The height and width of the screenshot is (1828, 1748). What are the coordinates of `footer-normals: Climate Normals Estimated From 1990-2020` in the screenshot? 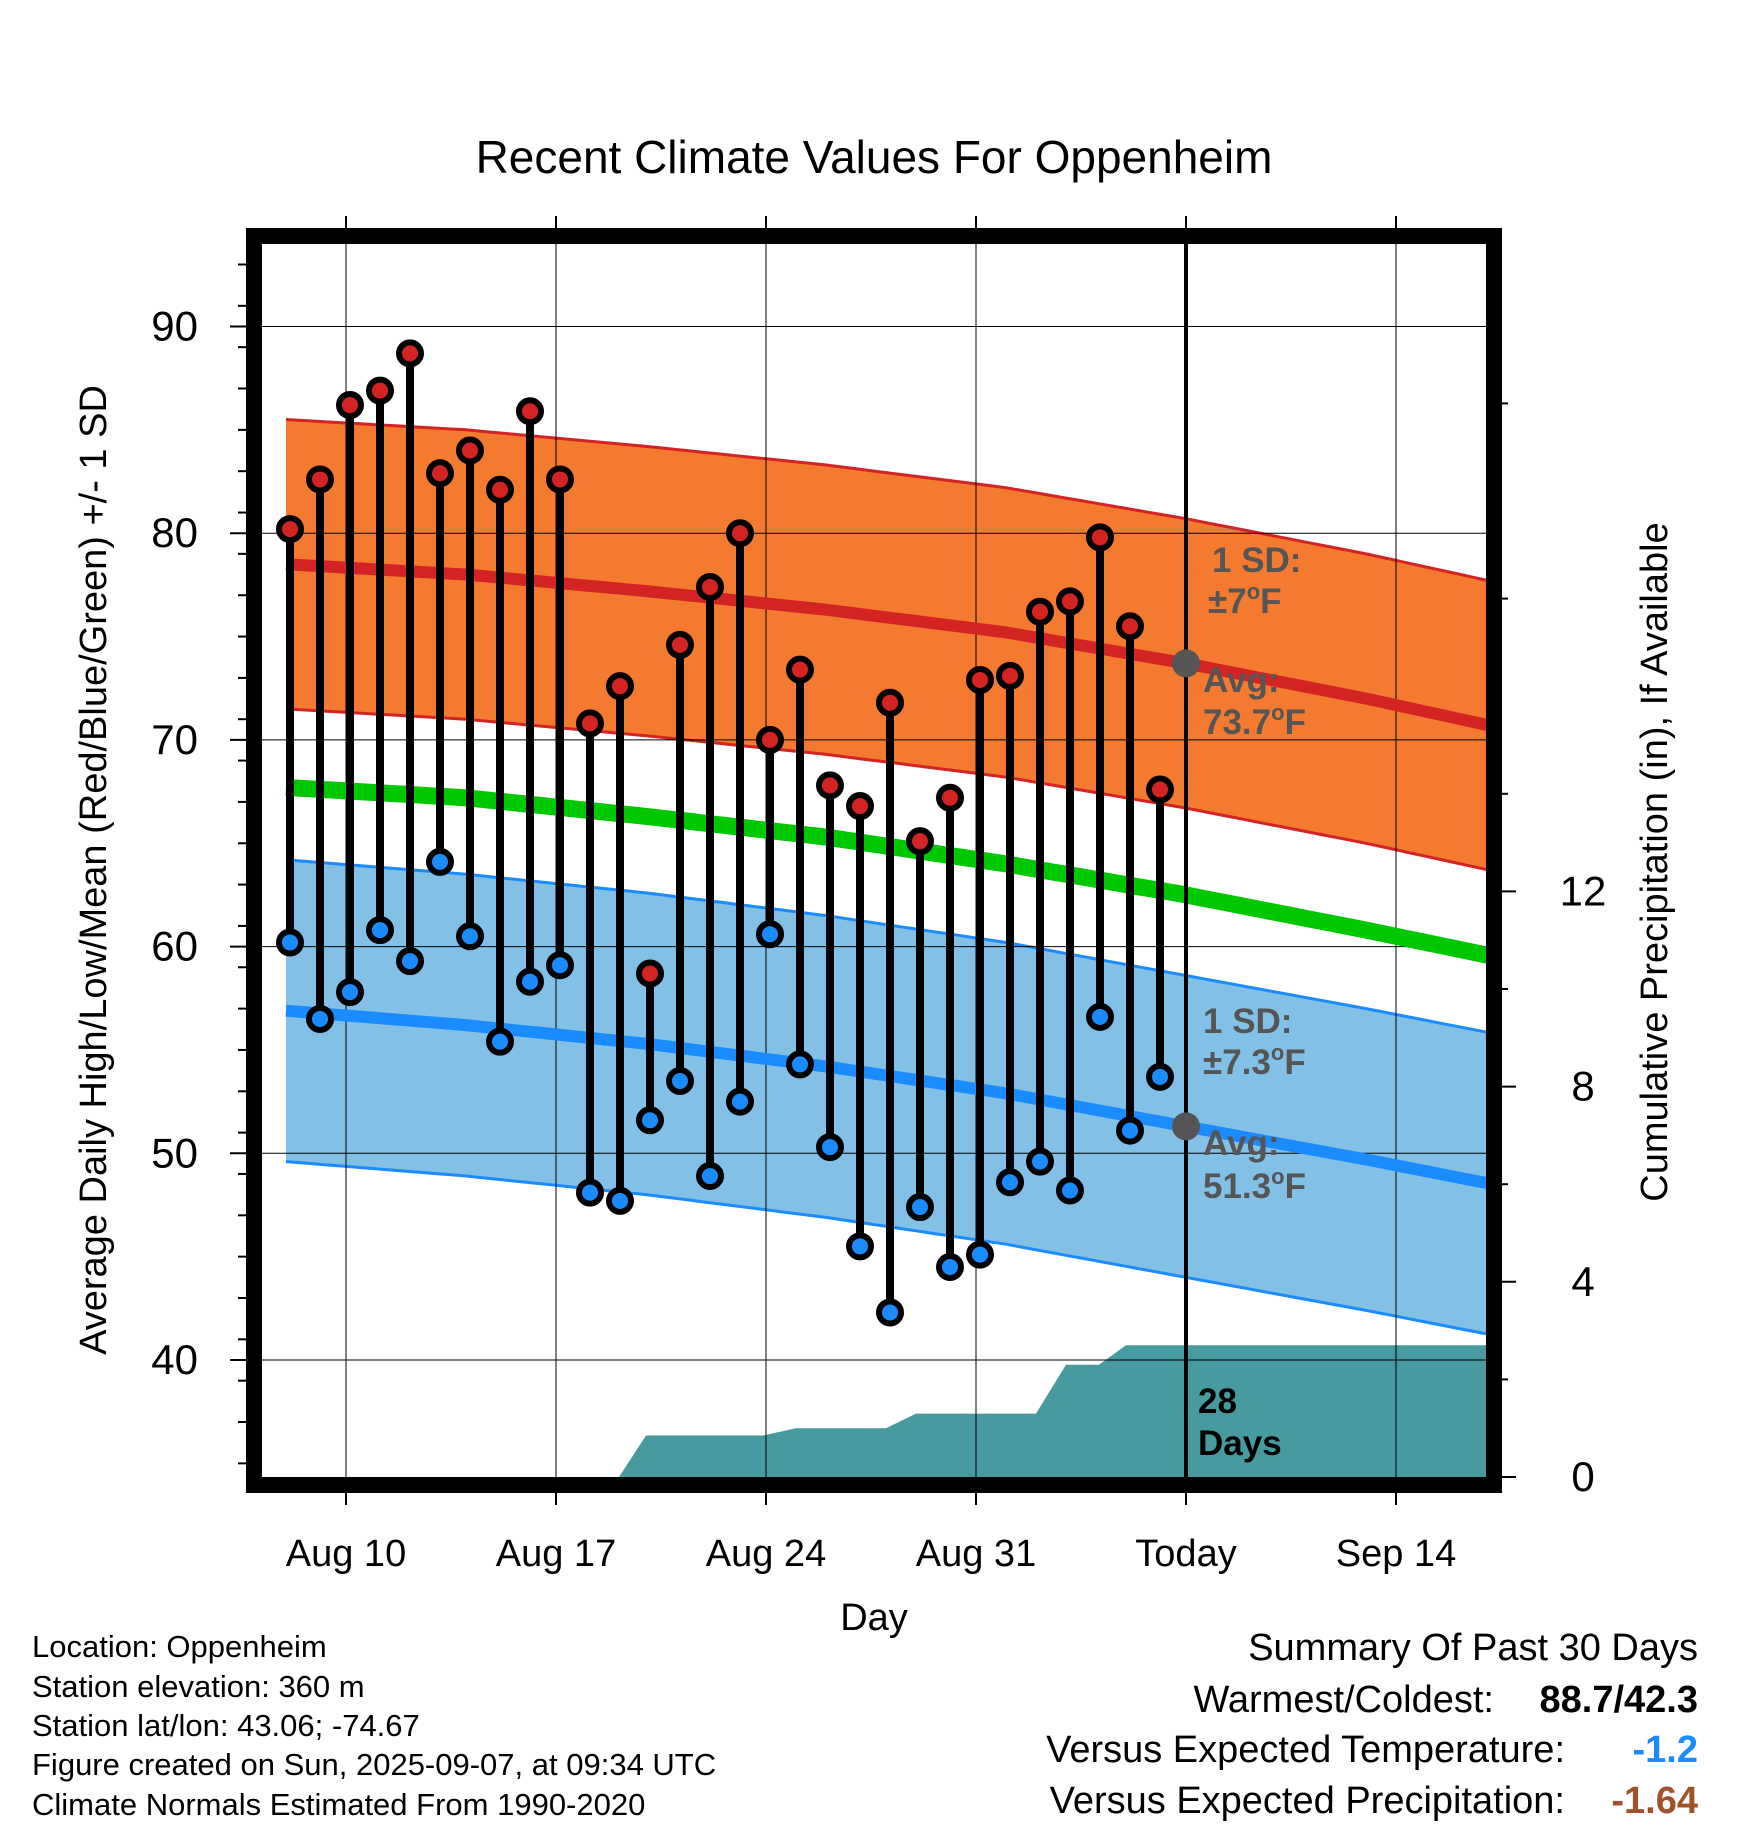 It's located at (338, 1804).